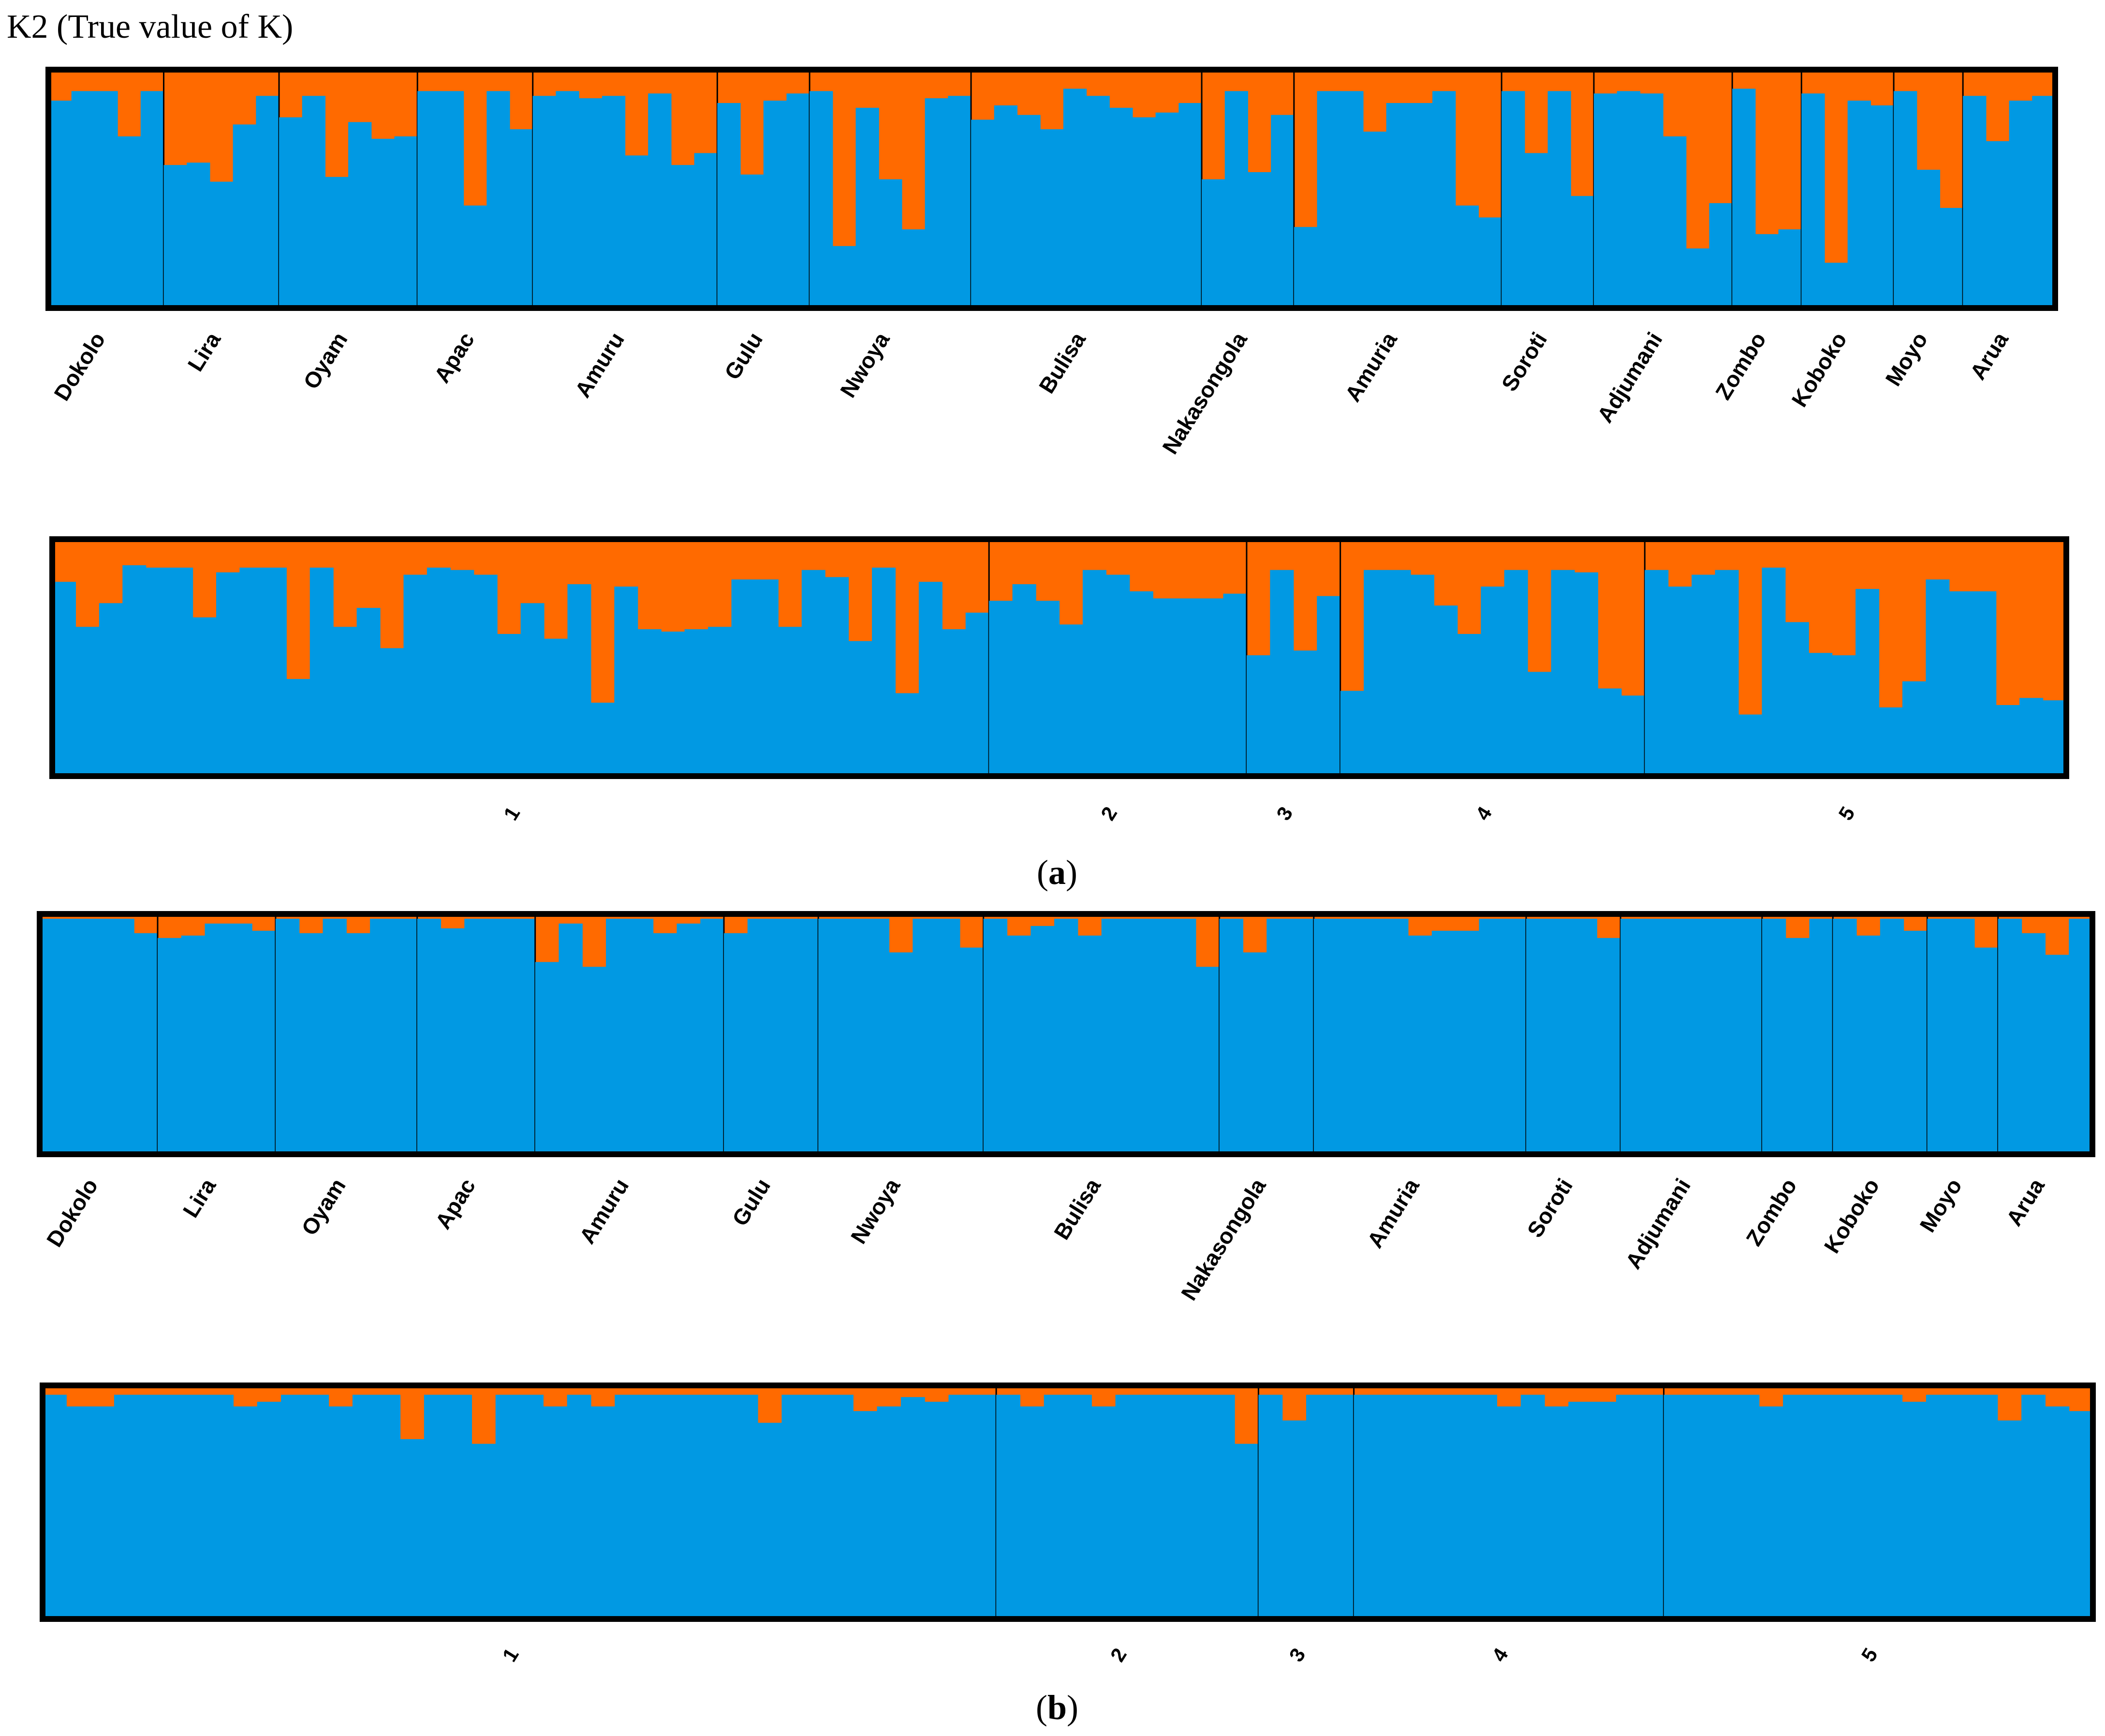  I want to click on caption-a-letter: a, so click(1057, 872).